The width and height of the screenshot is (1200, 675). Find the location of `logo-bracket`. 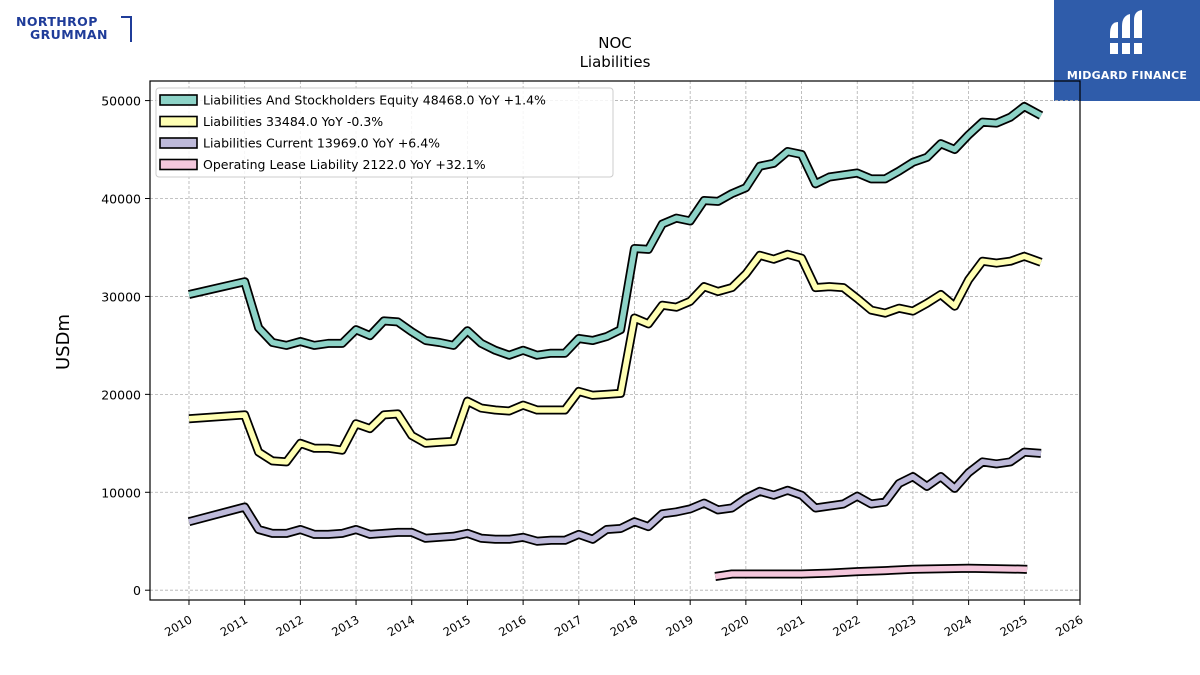

logo-bracket is located at coordinates (126, 29).